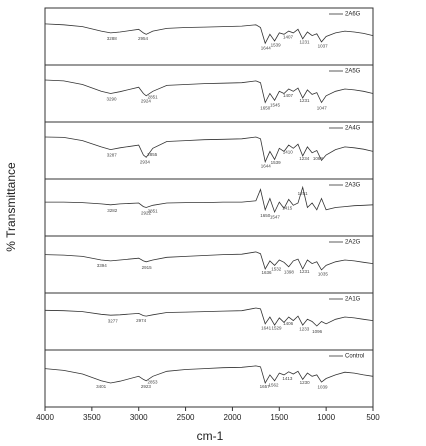  I want to click on peak-label: 3401, so click(101, 386).